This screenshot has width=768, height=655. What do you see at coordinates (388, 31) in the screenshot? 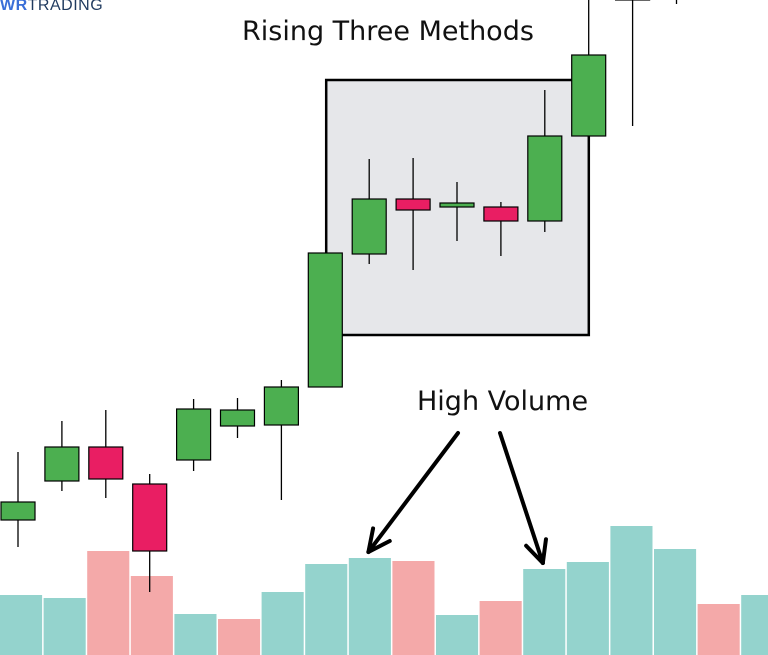
I see `chart-title: Rising Three Methods` at bounding box center [388, 31].